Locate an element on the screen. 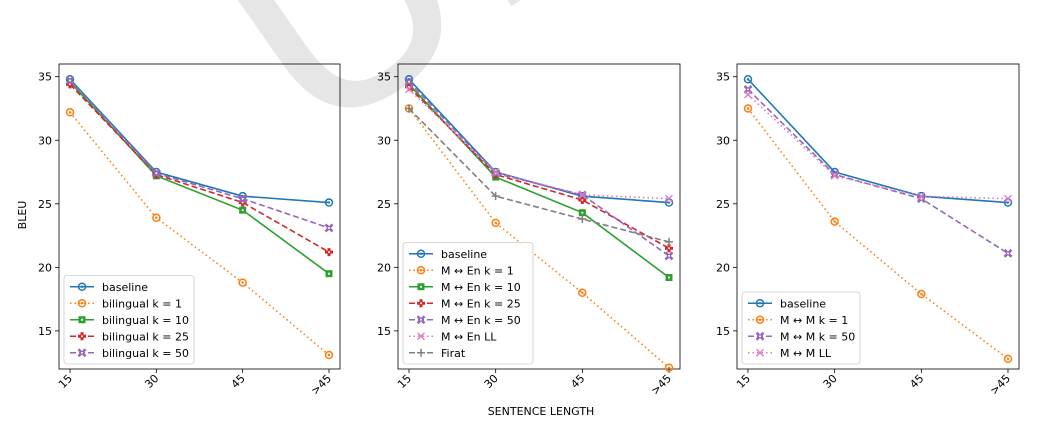  legend-item: M ↔ En k = 25 is located at coordinates (465, 303).